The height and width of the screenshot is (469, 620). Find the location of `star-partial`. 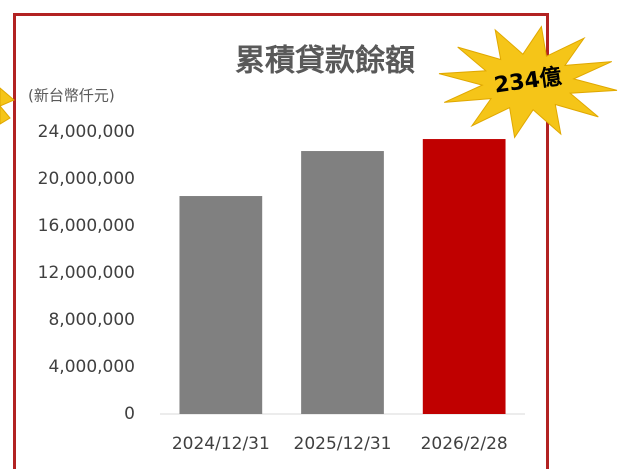

star-partial is located at coordinates (7, 106).